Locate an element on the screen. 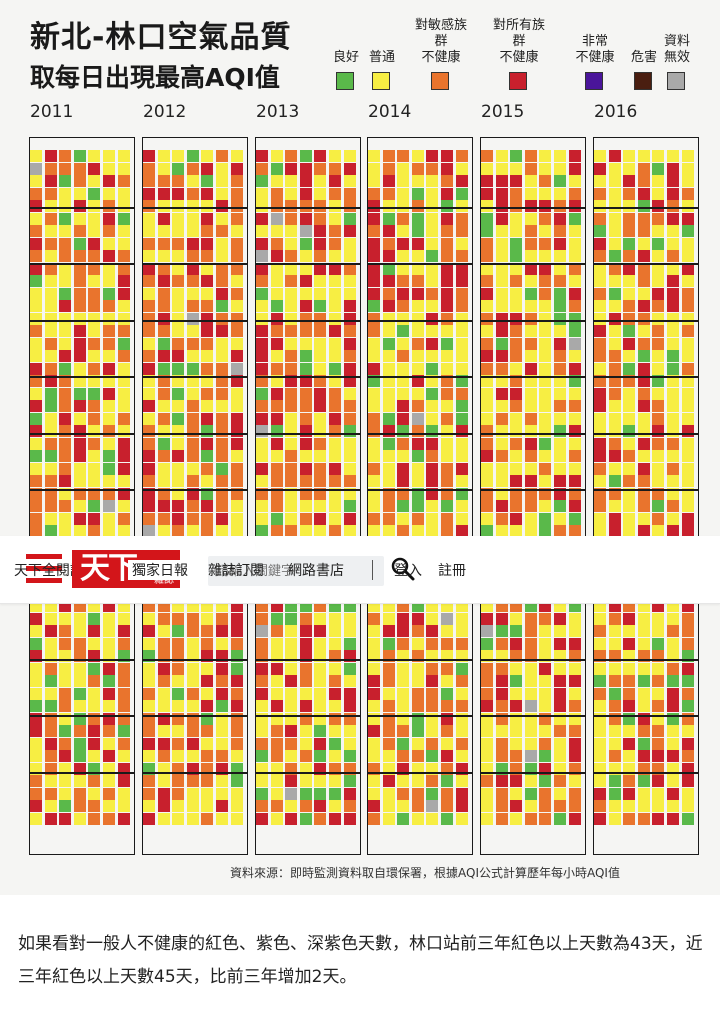 This screenshot has height=1017, width=720. search-input is located at coordinates (296, 571).